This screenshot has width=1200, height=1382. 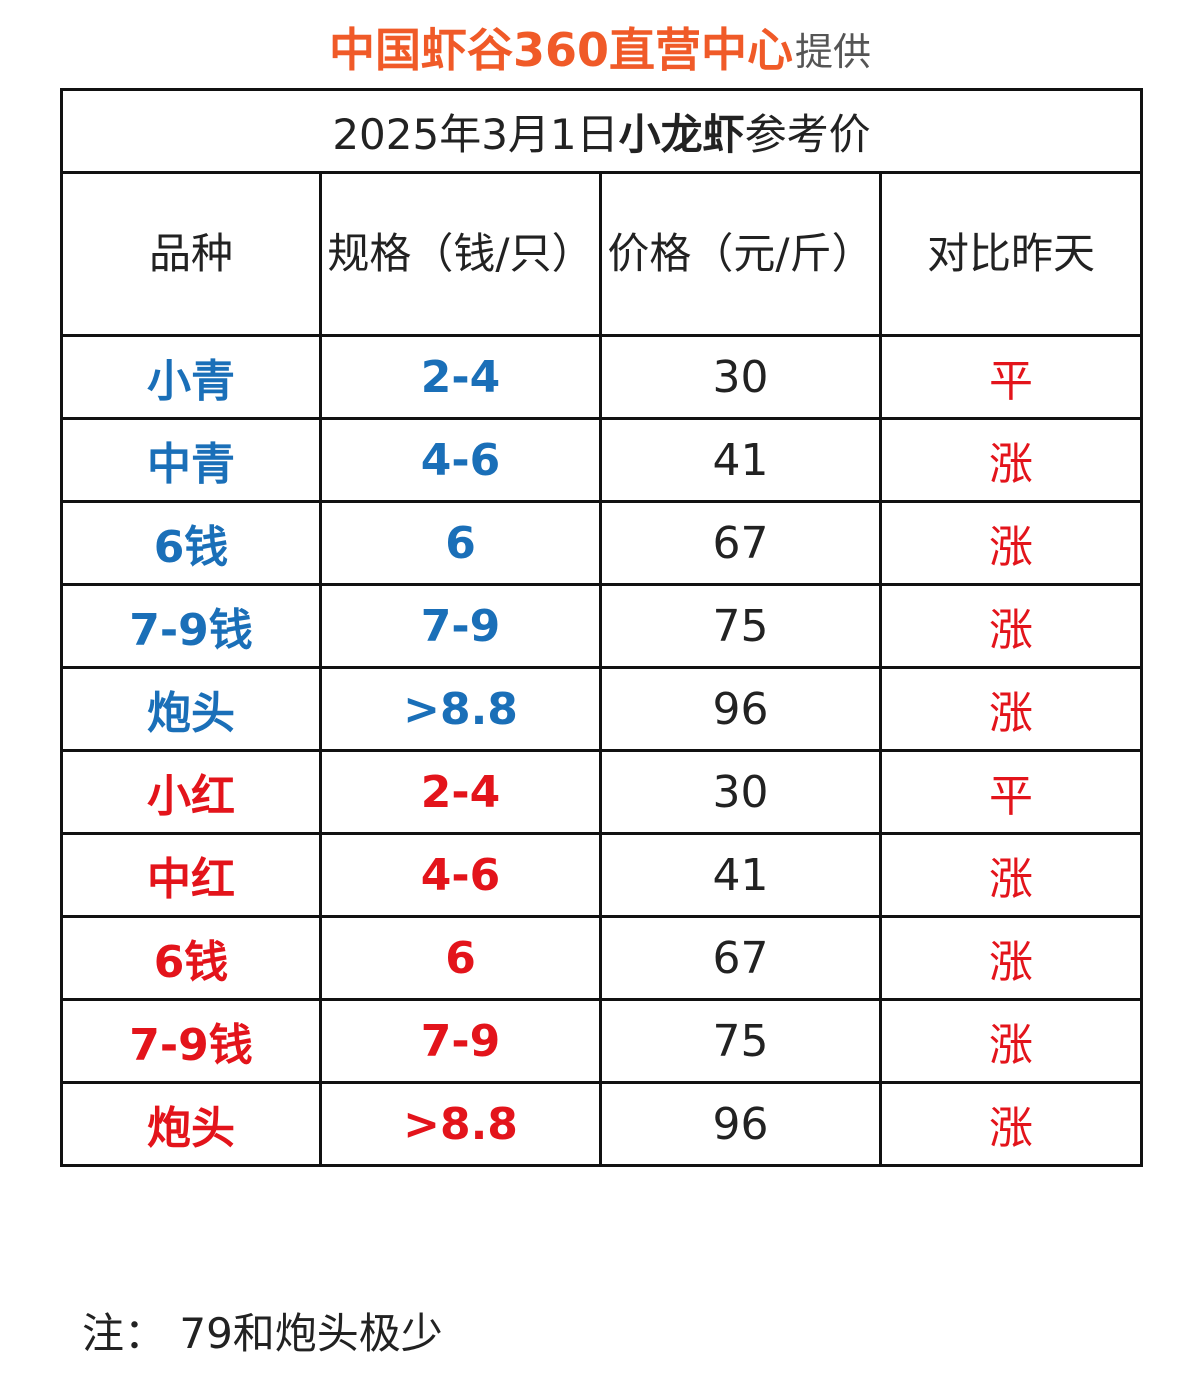 I want to click on variety-cell: 小青, so click(x=191, y=377).